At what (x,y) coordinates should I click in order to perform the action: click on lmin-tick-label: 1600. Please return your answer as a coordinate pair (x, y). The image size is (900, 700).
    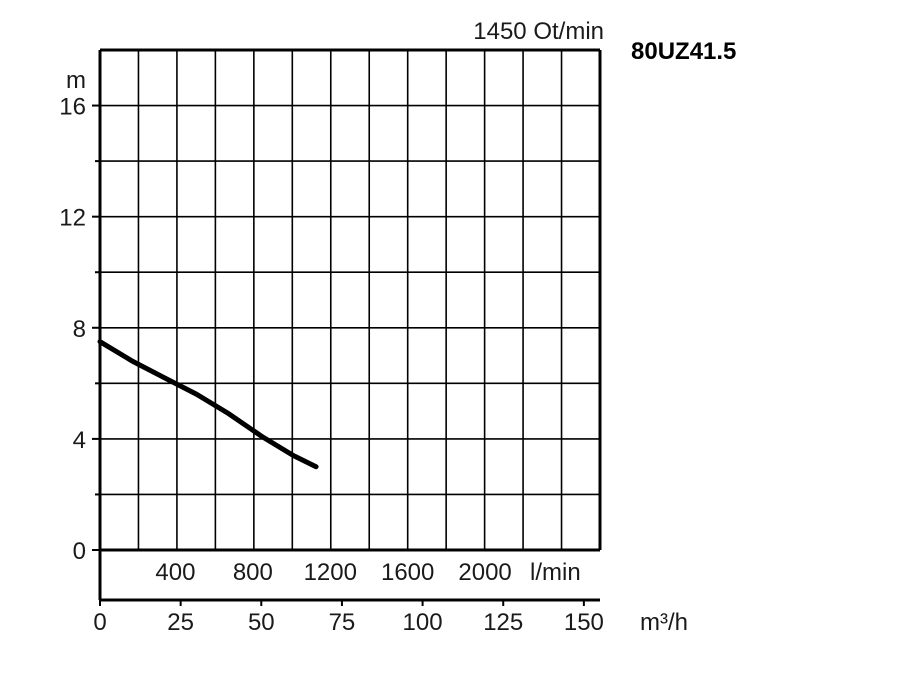
    Looking at the image, I should click on (407, 572).